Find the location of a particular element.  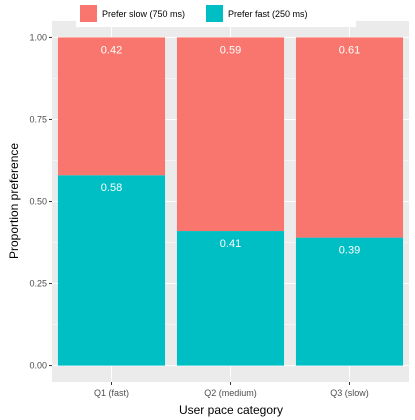

x-tick-label: Q1 (fast) is located at coordinates (111, 393).